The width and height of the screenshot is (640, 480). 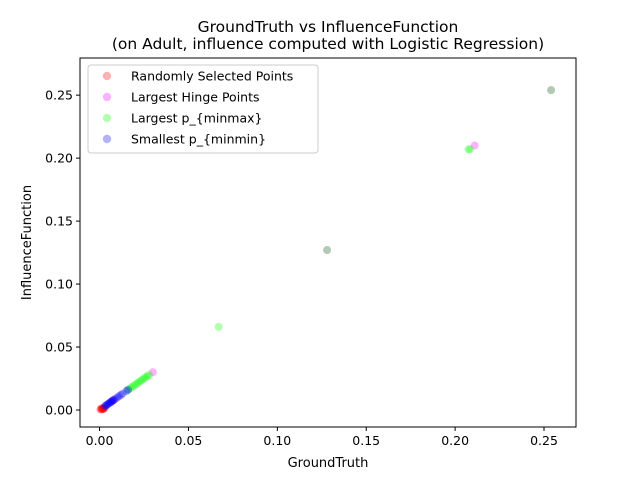 What do you see at coordinates (455, 440) in the screenshot?
I see `x-tick-label: 0.20` at bounding box center [455, 440].